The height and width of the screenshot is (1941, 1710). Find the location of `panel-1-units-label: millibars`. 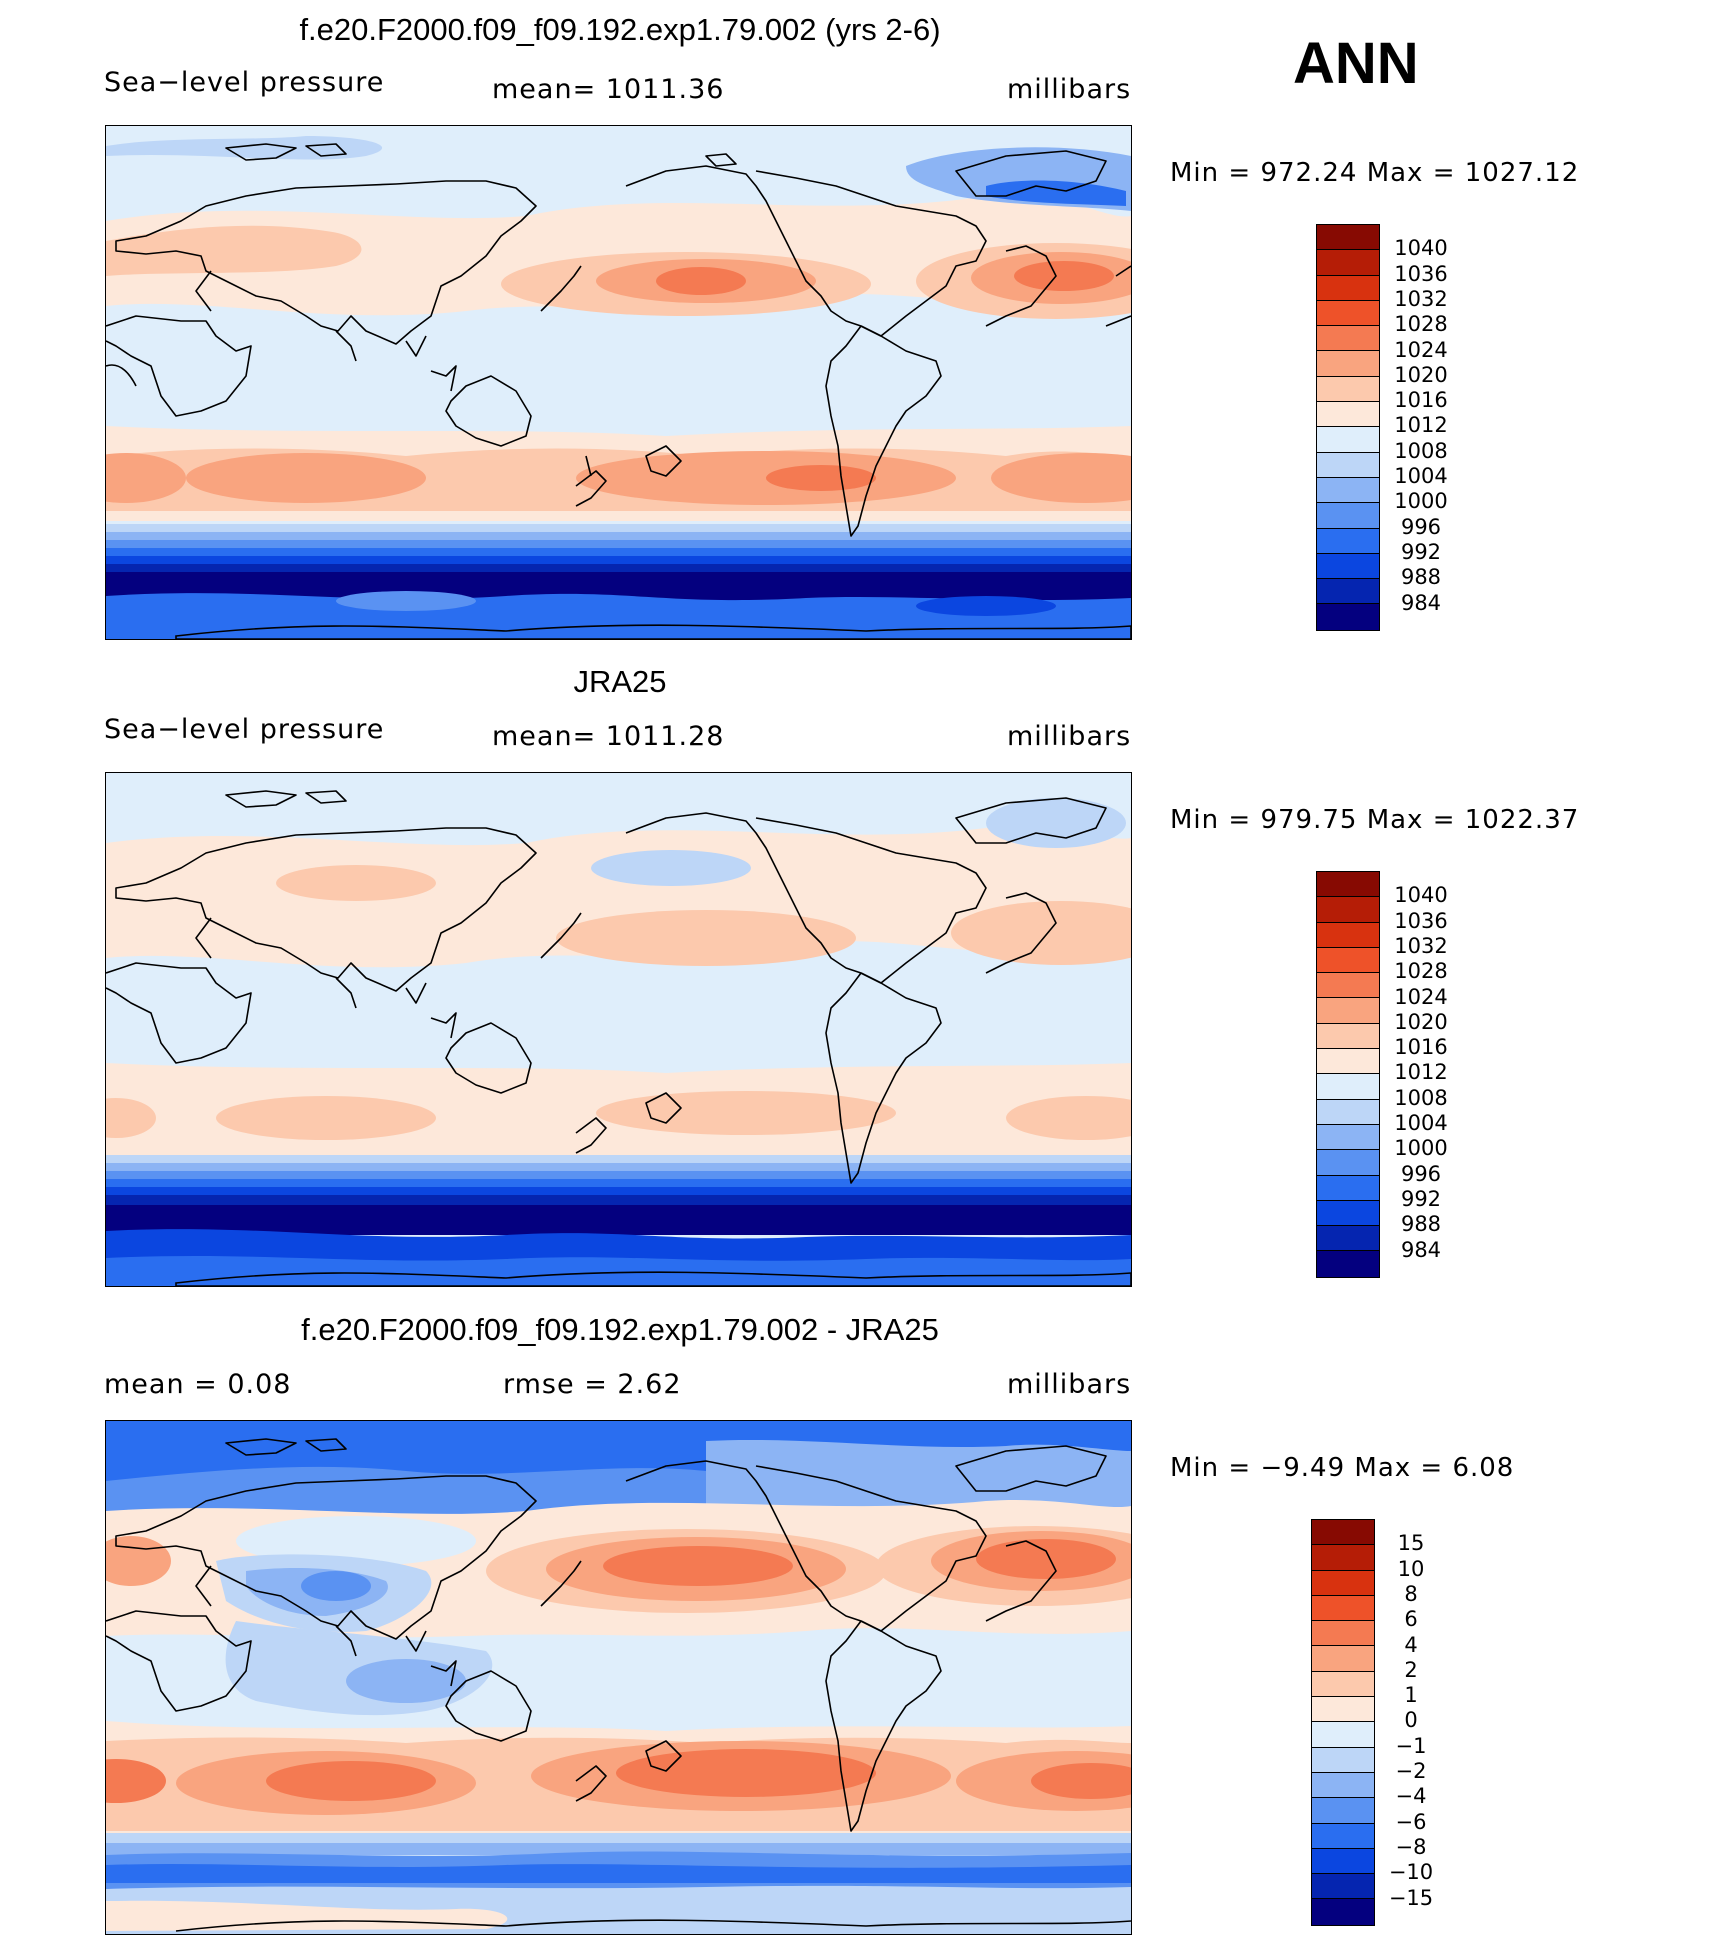

panel-1-units-label: millibars is located at coordinates (1069, 89).